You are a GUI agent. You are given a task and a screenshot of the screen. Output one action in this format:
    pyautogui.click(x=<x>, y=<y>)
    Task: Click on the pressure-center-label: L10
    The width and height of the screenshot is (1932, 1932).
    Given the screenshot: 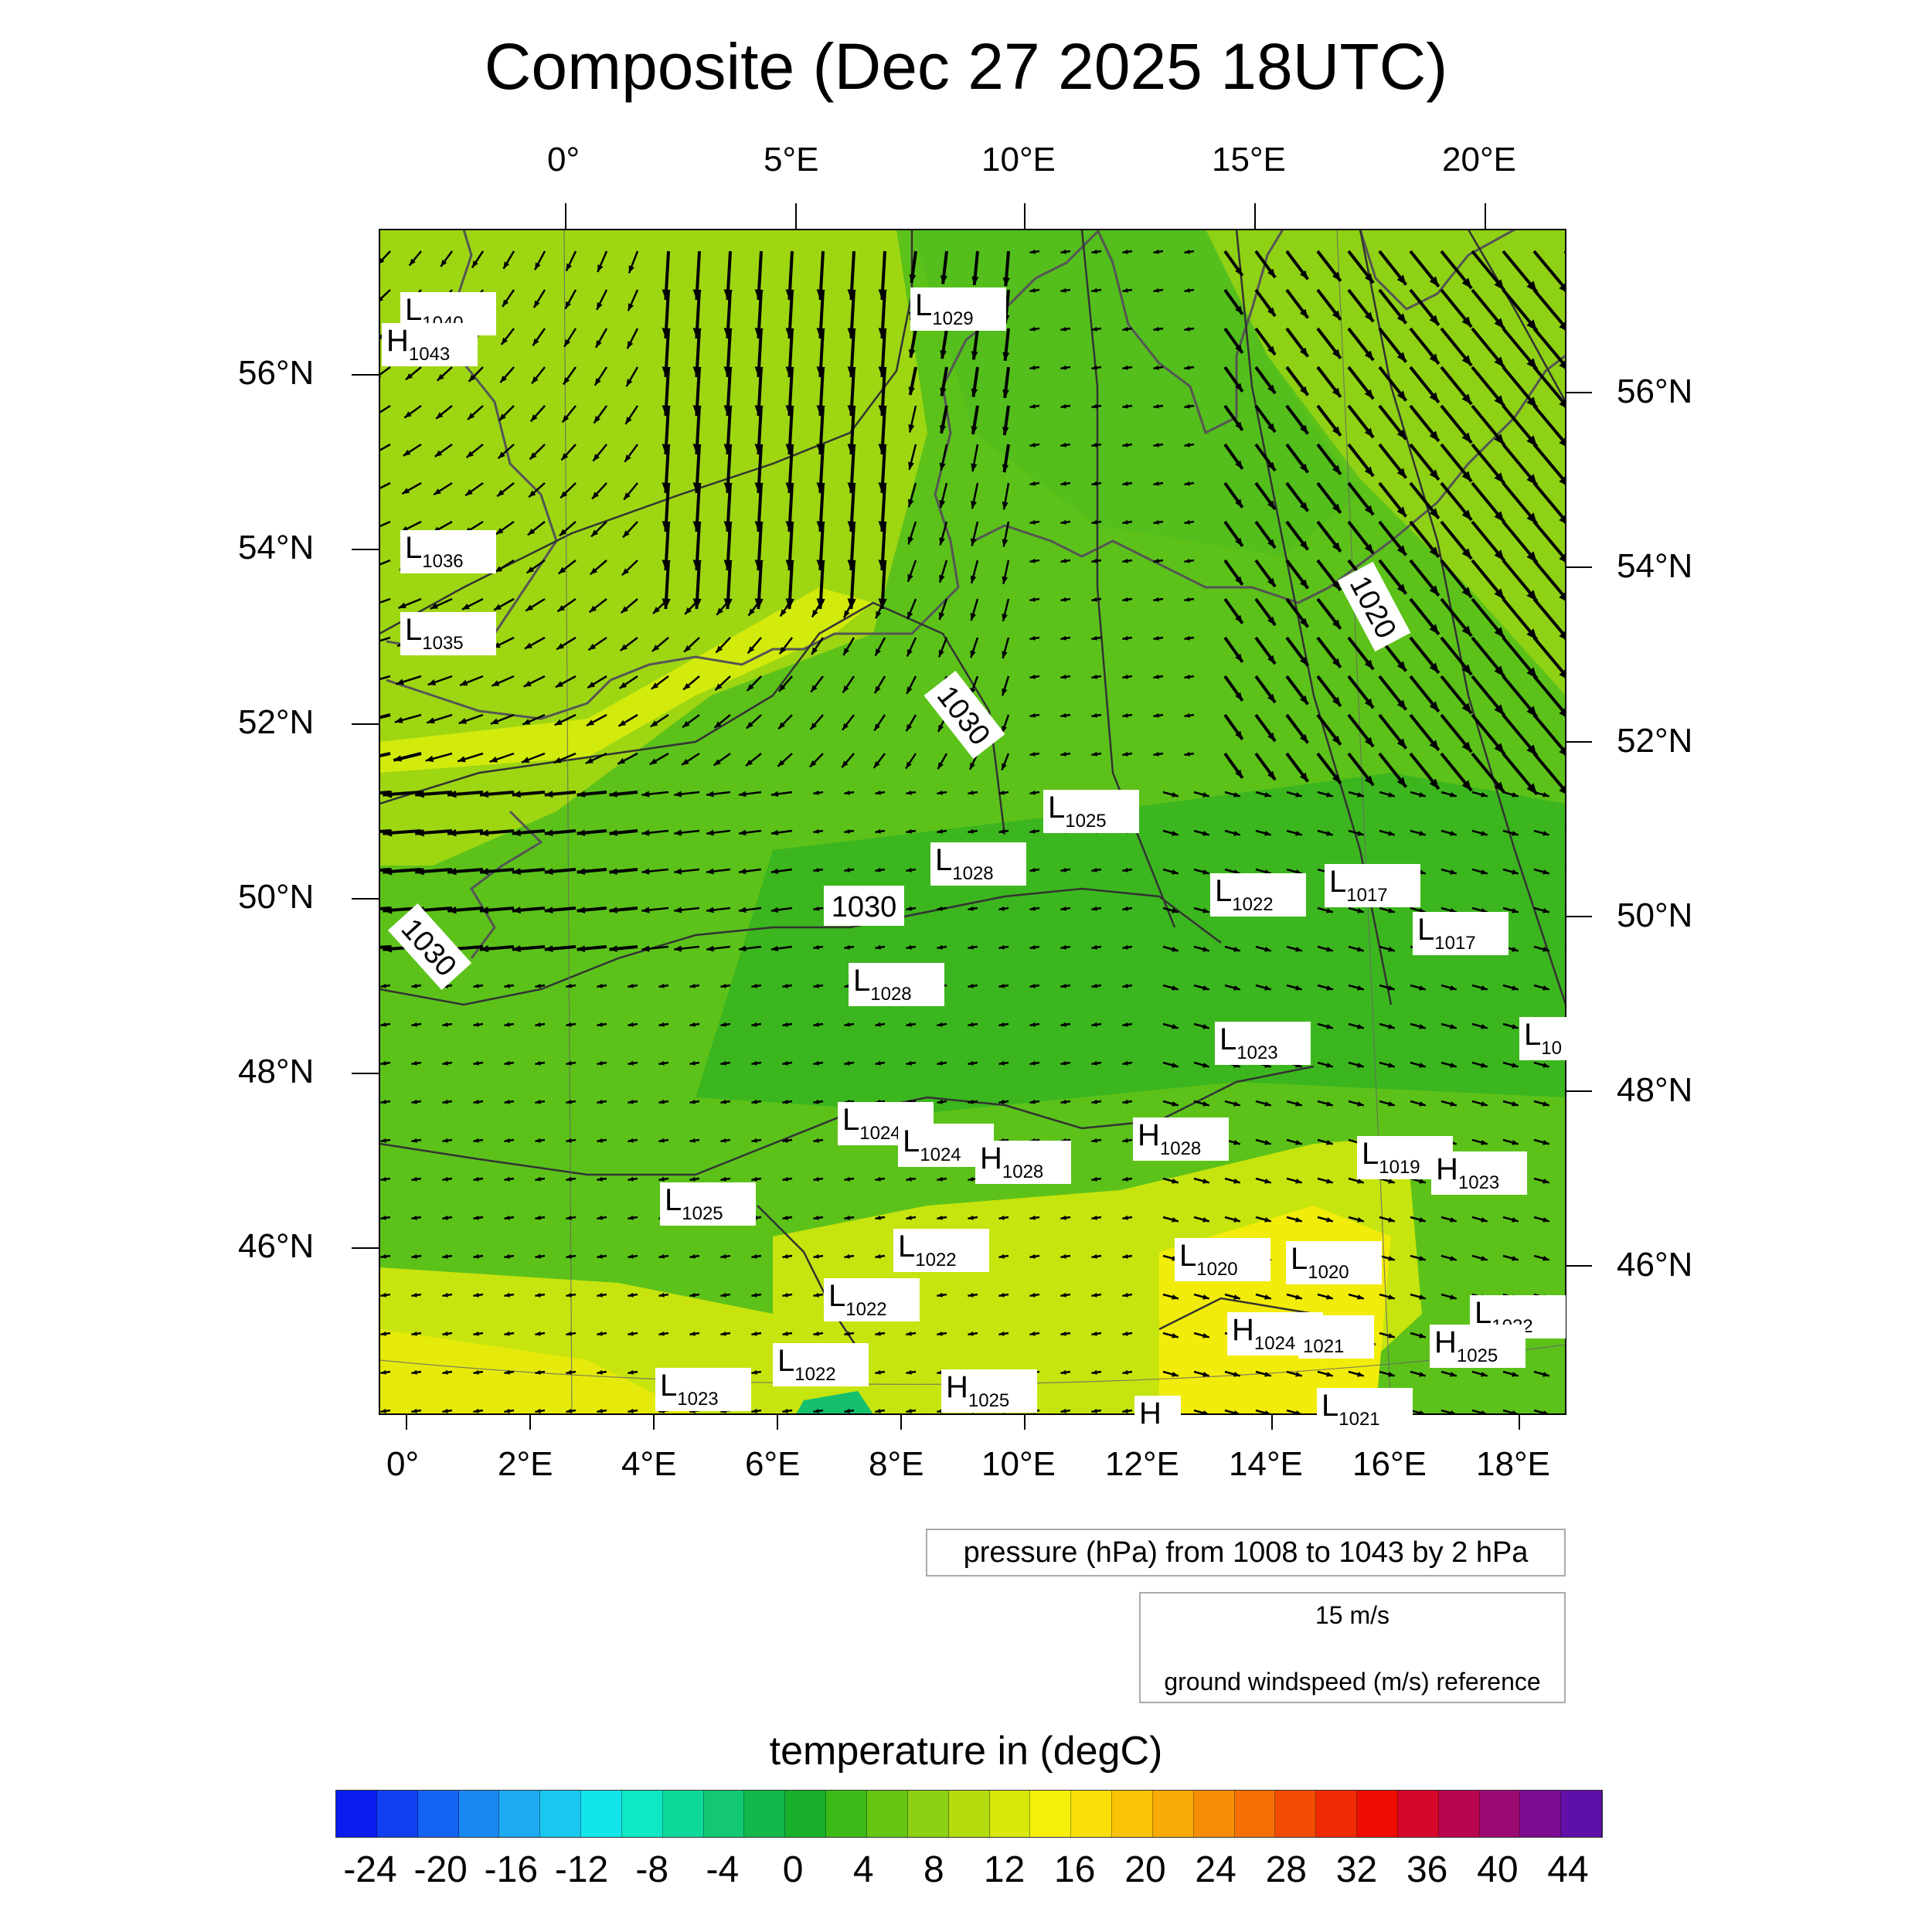 What is the action you would take?
    pyautogui.click(x=1551, y=1038)
    